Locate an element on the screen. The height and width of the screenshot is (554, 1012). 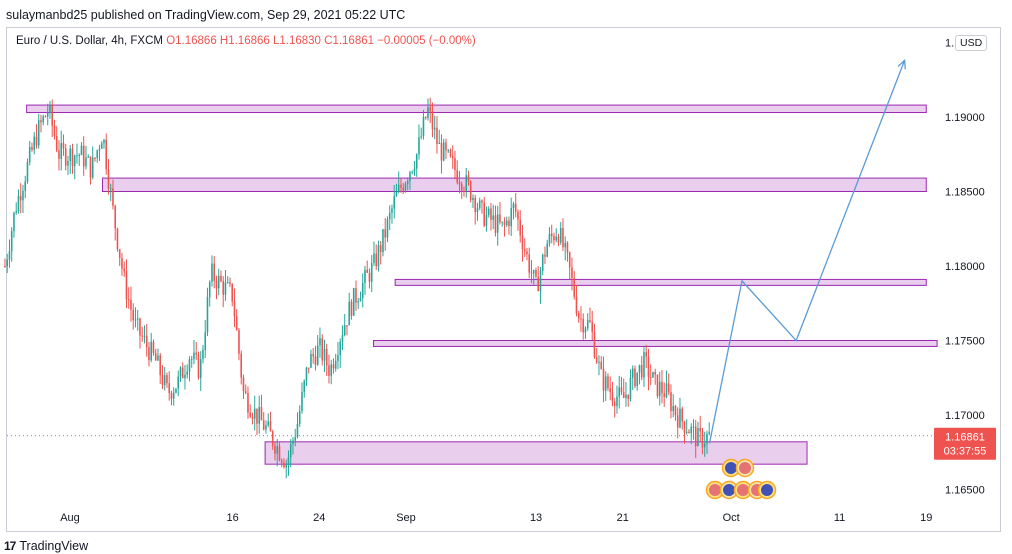
last-price-value: 1.16861 is located at coordinates (965, 438).